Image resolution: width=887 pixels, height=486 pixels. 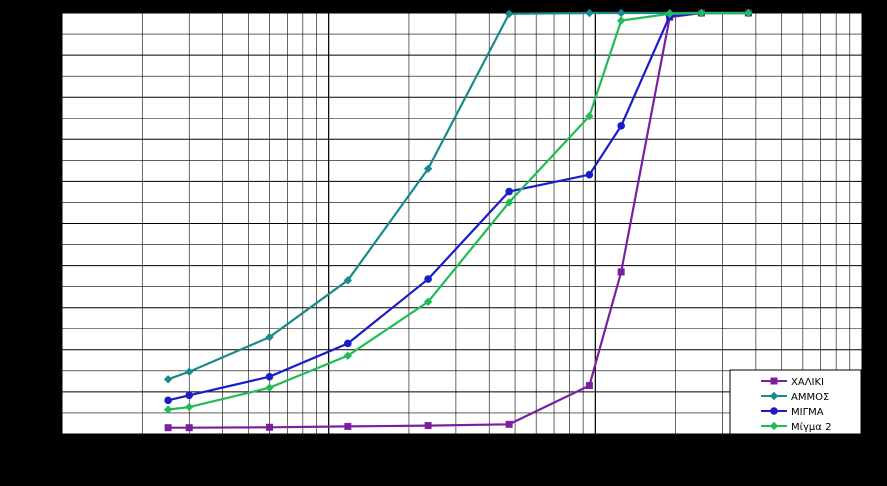 I want to click on y-tick-label: 50.00, so click(x=40, y=224).